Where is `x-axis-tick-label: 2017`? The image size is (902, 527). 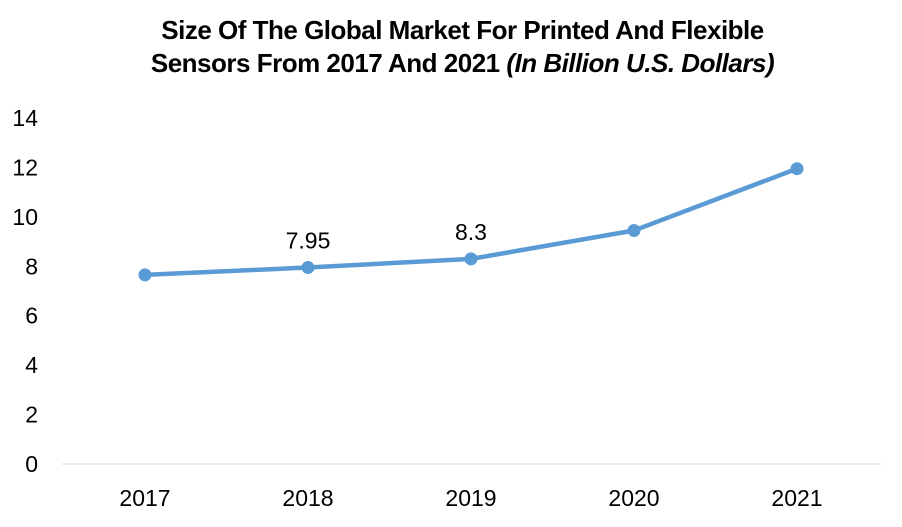 x-axis-tick-label: 2017 is located at coordinates (144, 498).